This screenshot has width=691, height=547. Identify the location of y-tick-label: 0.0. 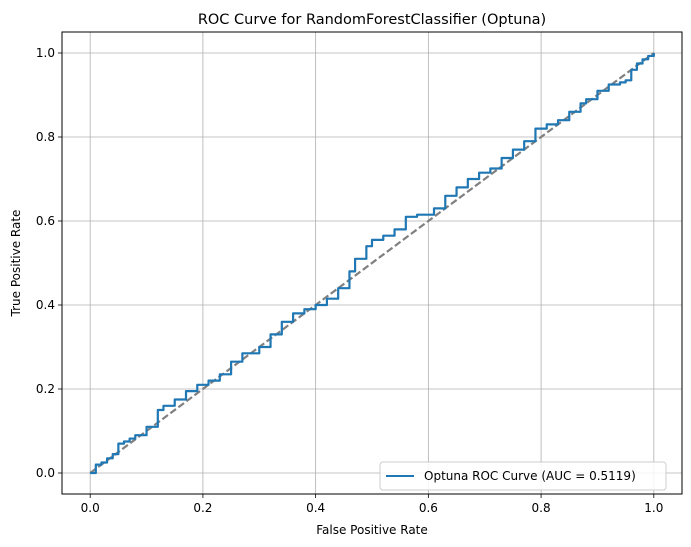
(45, 473).